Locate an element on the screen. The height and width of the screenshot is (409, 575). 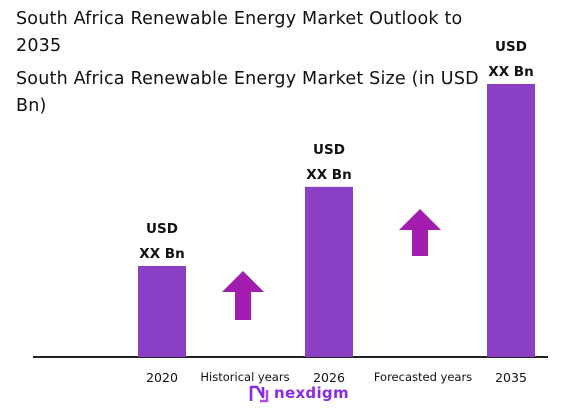
nexdigm-logo-icon is located at coordinates (259, 394).